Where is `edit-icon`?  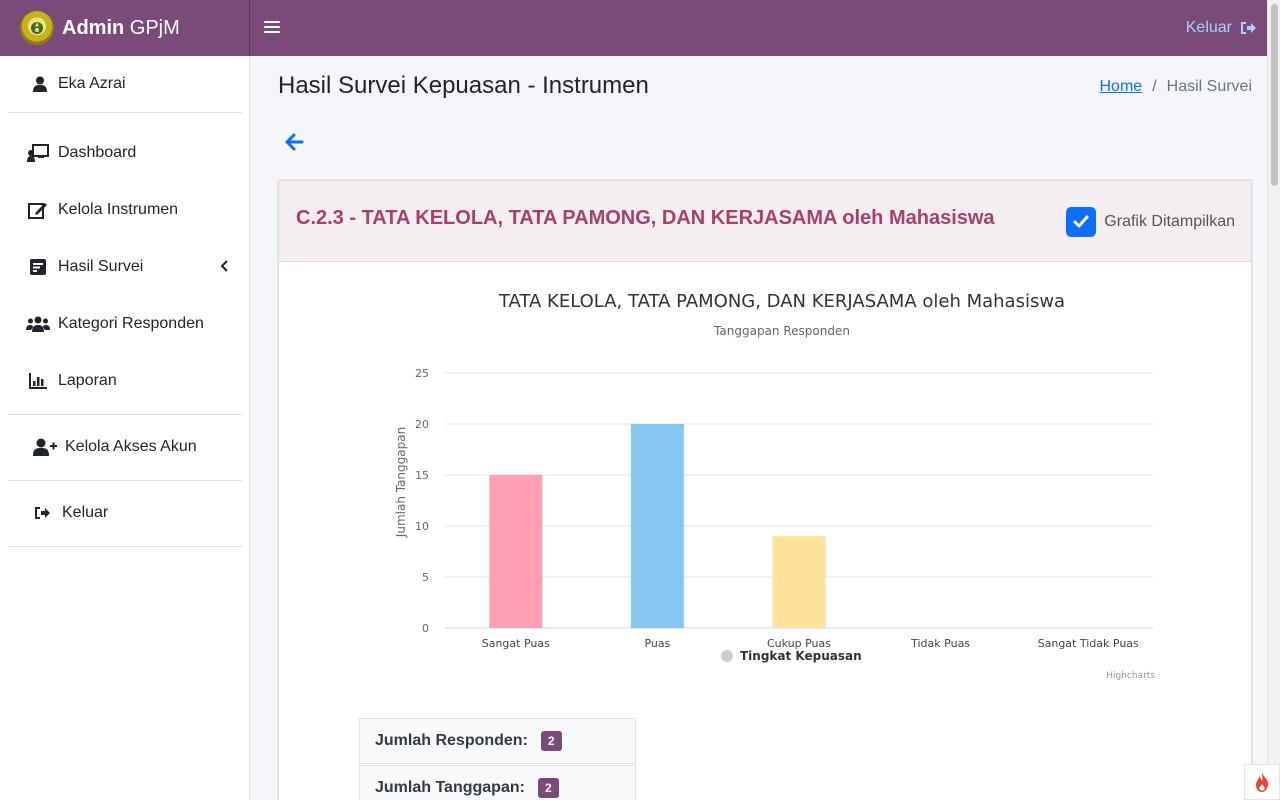
edit-icon is located at coordinates (38, 210).